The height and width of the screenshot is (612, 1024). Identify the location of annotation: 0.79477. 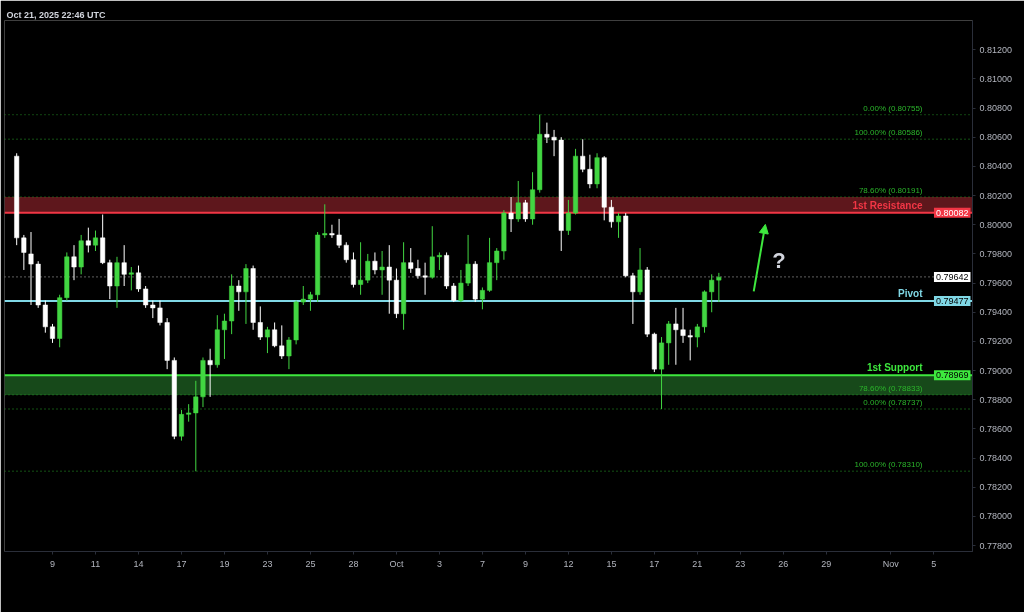
(952, 301).